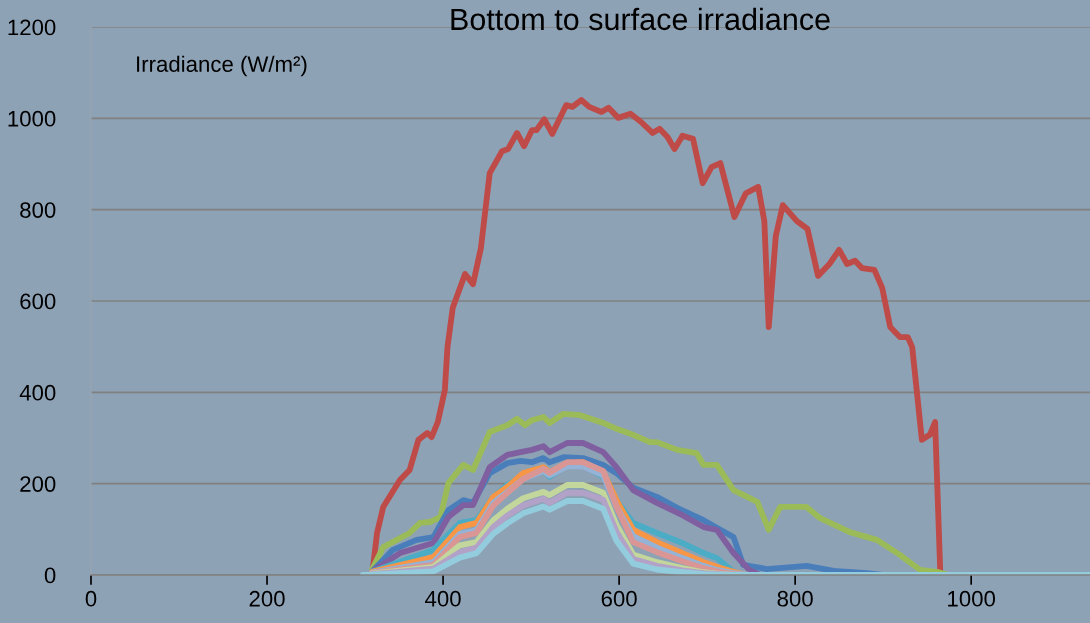 The width and height of the screenshot is (1090, 623). I want to click on y-tick-label: 400, so click(37, 392).